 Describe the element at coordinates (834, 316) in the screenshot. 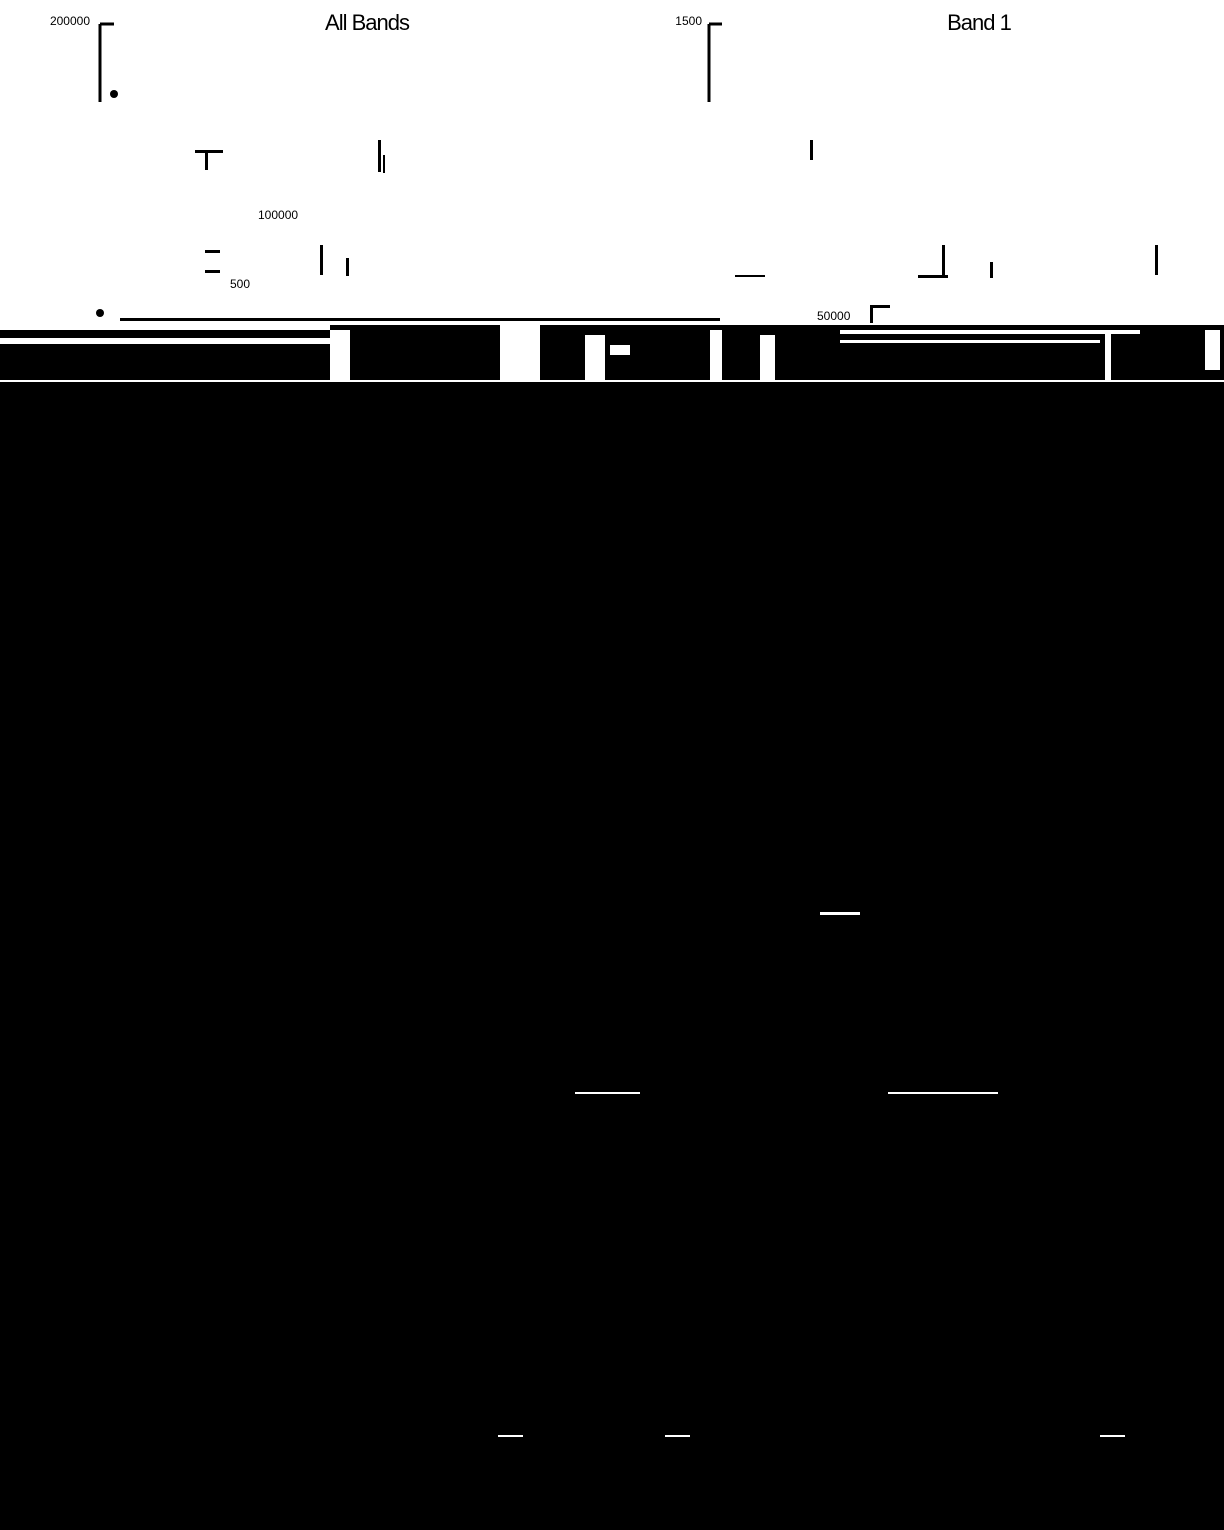

I see `axis-label: 50000` at that location.